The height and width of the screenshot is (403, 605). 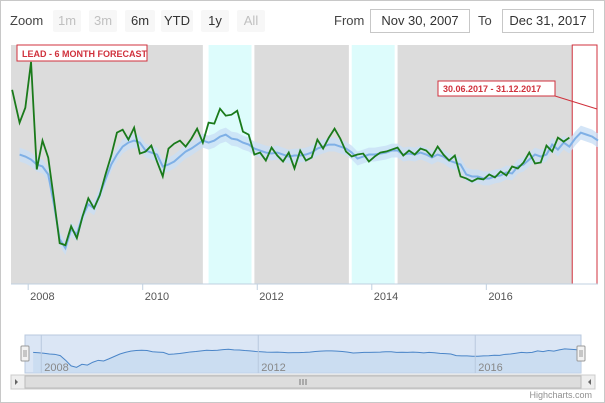 I want to click on navigator-line, so click(x=307, y=358).